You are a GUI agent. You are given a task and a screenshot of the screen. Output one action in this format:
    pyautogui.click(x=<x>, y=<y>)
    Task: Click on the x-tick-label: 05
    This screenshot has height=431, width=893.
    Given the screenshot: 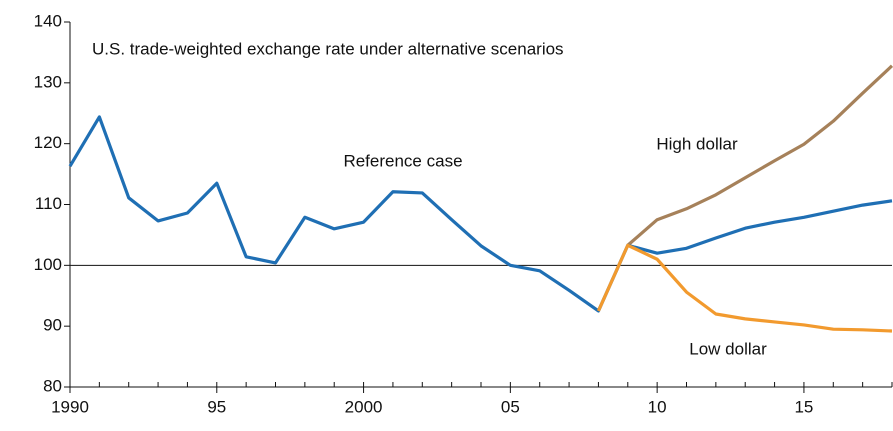 What is the action you would take?
    pyautogui.click(x=510, y=406)
    